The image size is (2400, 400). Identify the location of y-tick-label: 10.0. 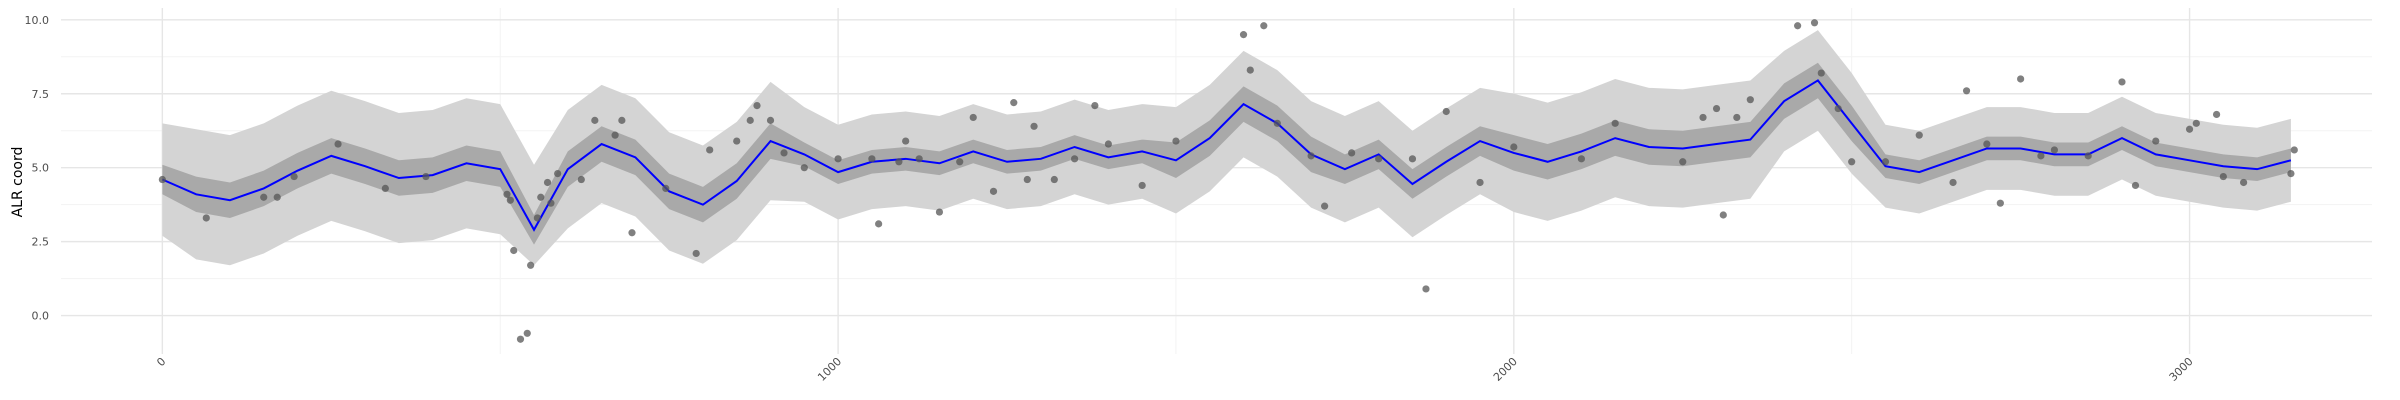
(37, 20).